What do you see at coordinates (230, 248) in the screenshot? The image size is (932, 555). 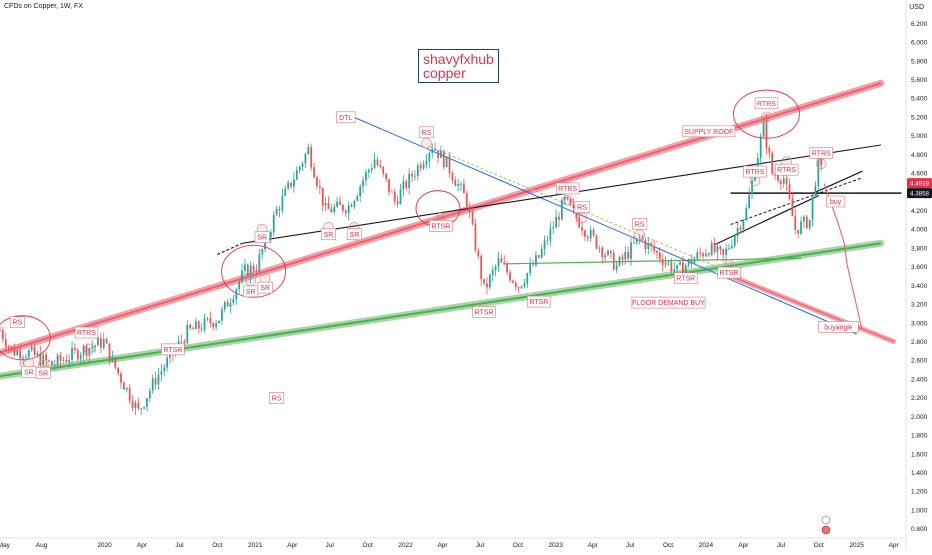 I see `black-trend-extension` at bounding box center [230, 248].